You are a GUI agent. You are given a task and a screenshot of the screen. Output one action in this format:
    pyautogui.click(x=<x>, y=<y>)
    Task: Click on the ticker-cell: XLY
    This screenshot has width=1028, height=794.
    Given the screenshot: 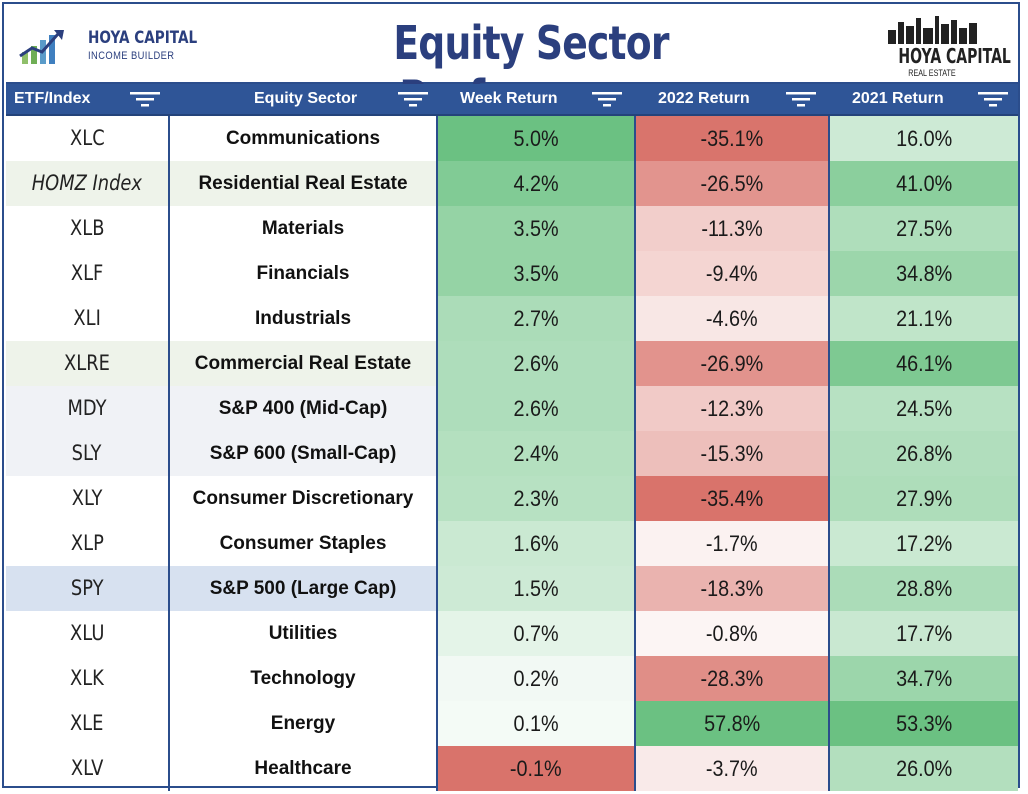 What is the action you would take?
    pyautogui.click(x=87, y=498)
    